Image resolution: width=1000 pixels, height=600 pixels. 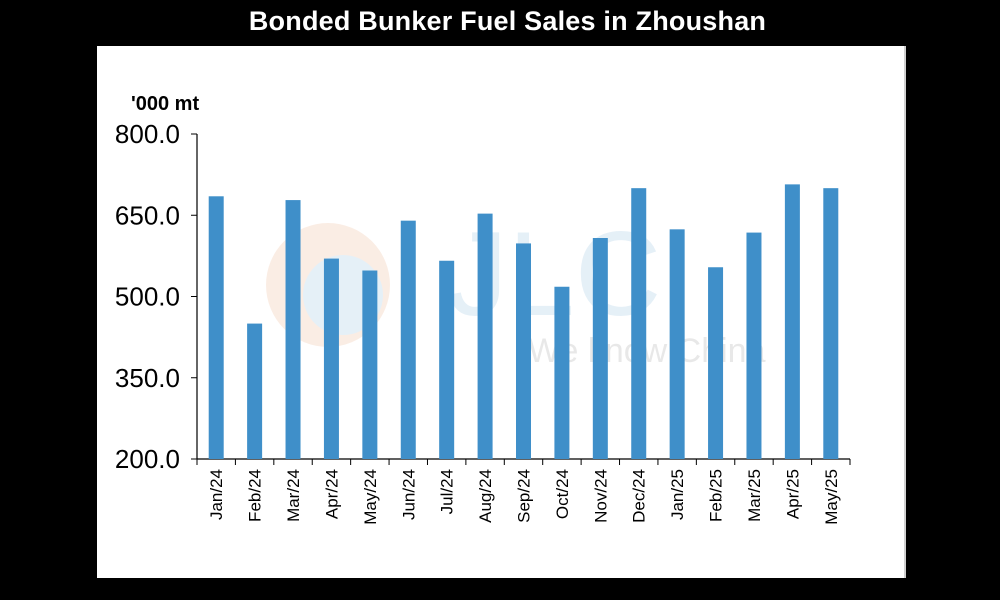 What do you see at coordinates (147, 215) in the screenshot?
I see `y-tick-label: 650.0` at bounding box center [147, 215].